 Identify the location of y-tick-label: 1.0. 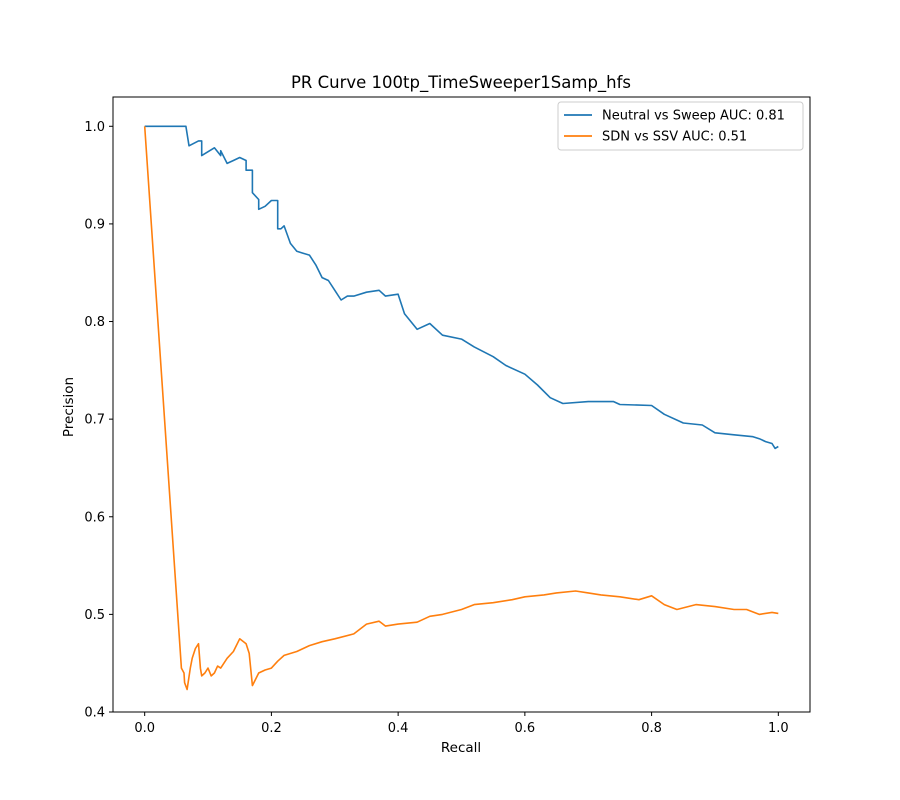
(94, 127).